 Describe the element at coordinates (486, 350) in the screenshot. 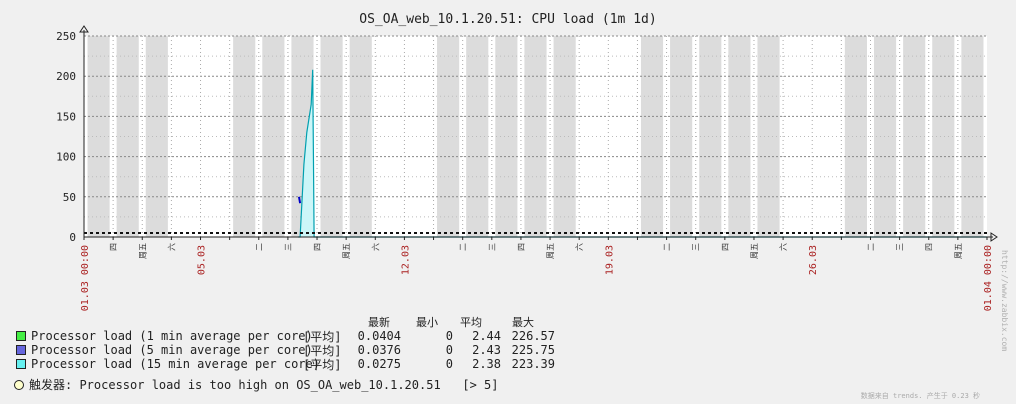

I see `legend-avg: 2.43` at that location.